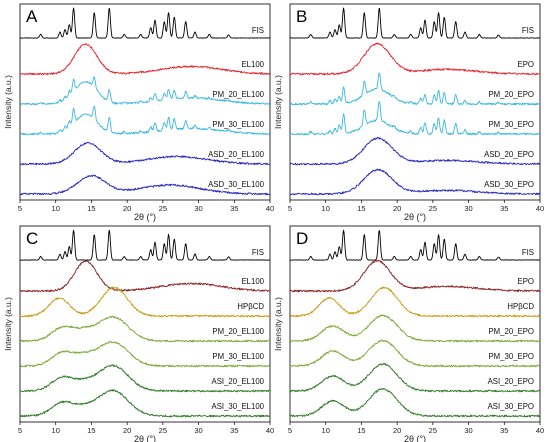 The image size is (550, 442). What do you see at coordinates (145, 153) in the screenshot?
I see `series-line-asd-20-el100` at bounding box center [145, 153].